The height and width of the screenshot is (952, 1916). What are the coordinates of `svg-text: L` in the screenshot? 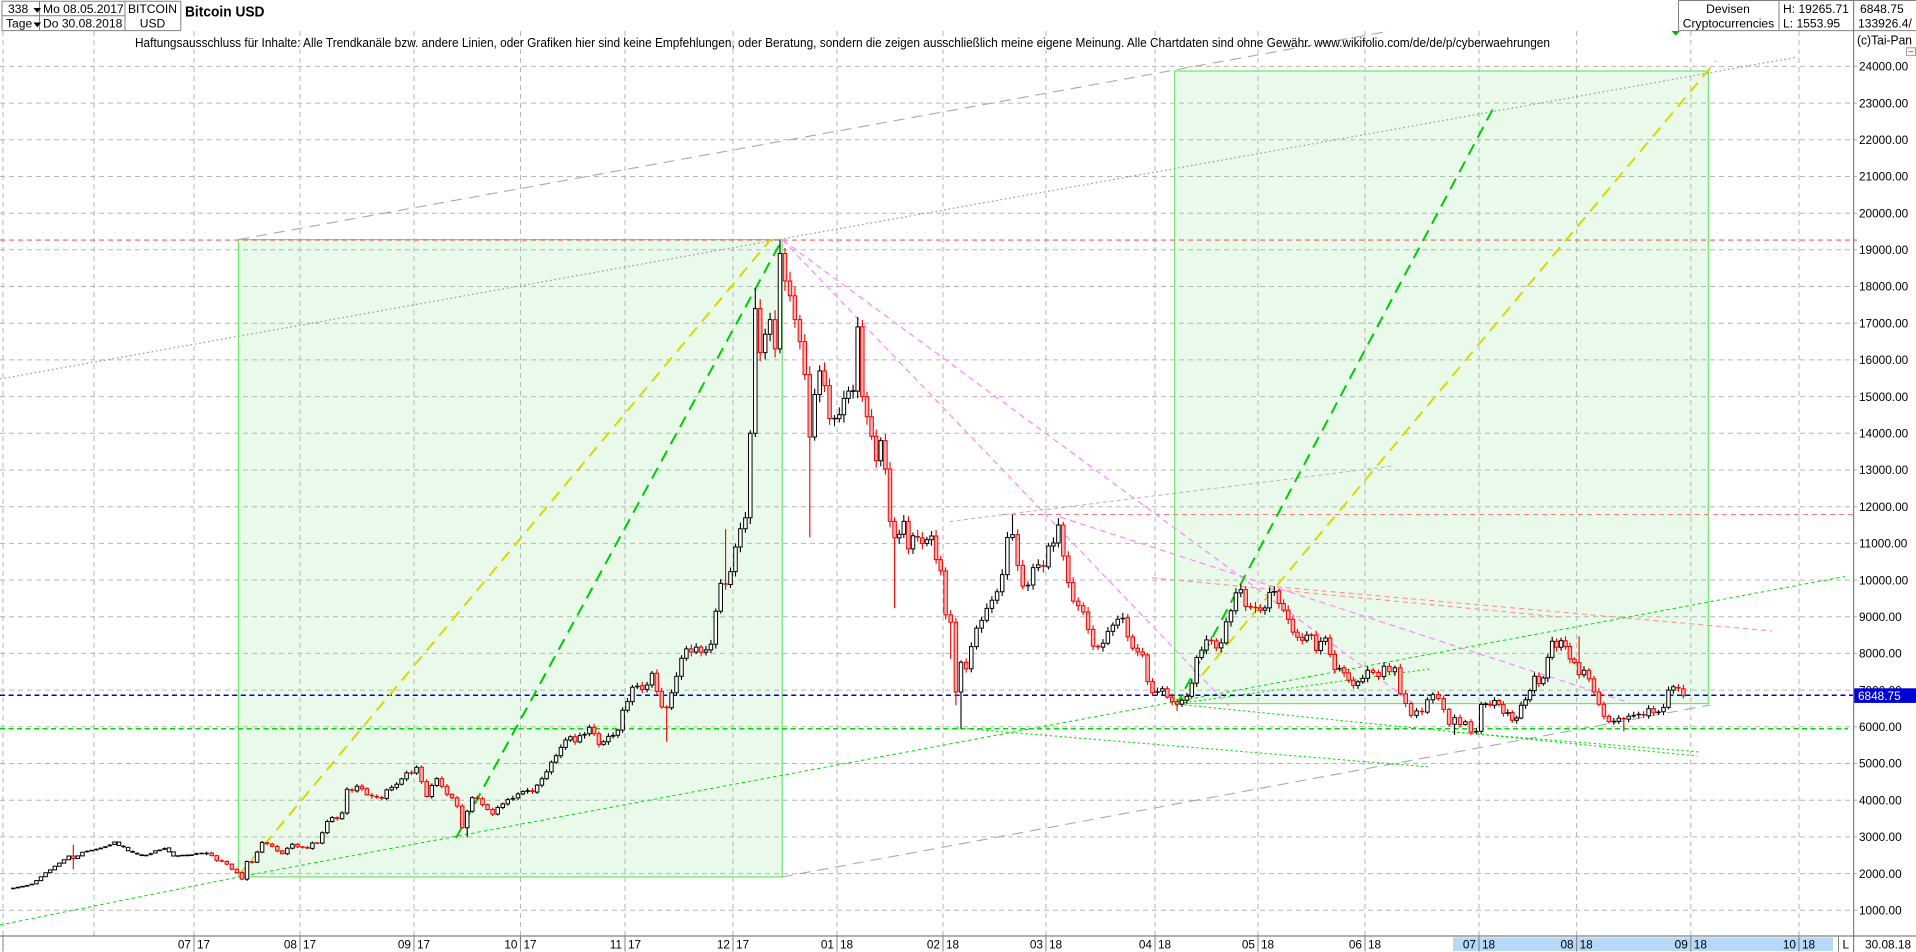 It's located at (1846, 944).